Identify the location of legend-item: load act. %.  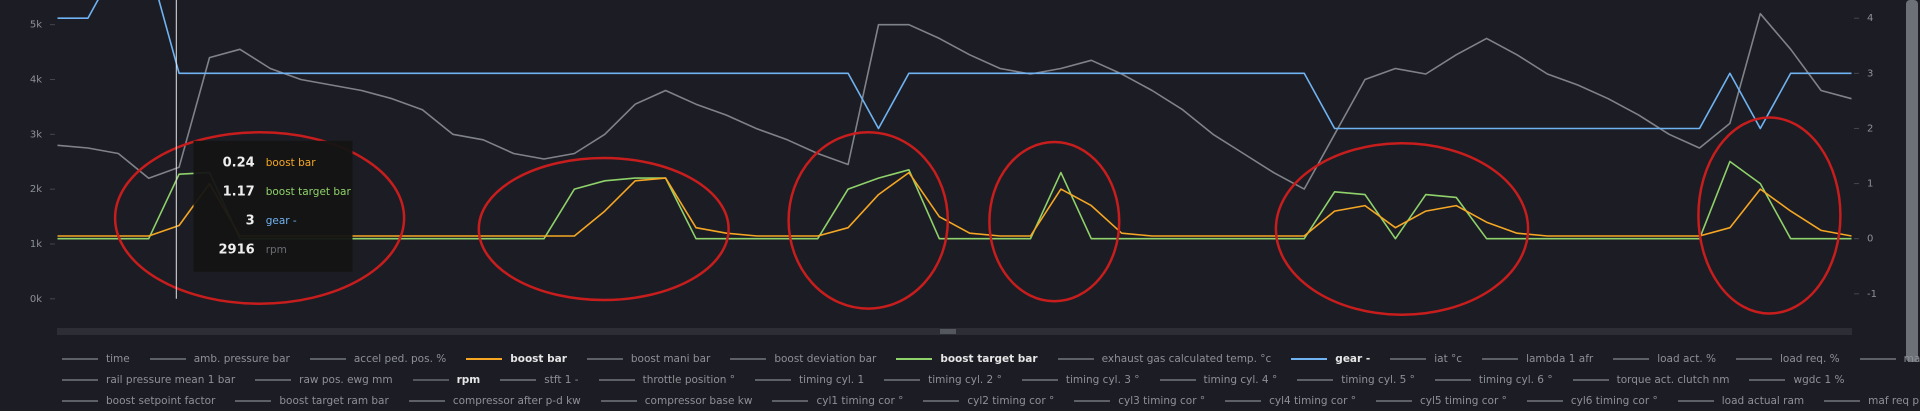
(1664, 359).